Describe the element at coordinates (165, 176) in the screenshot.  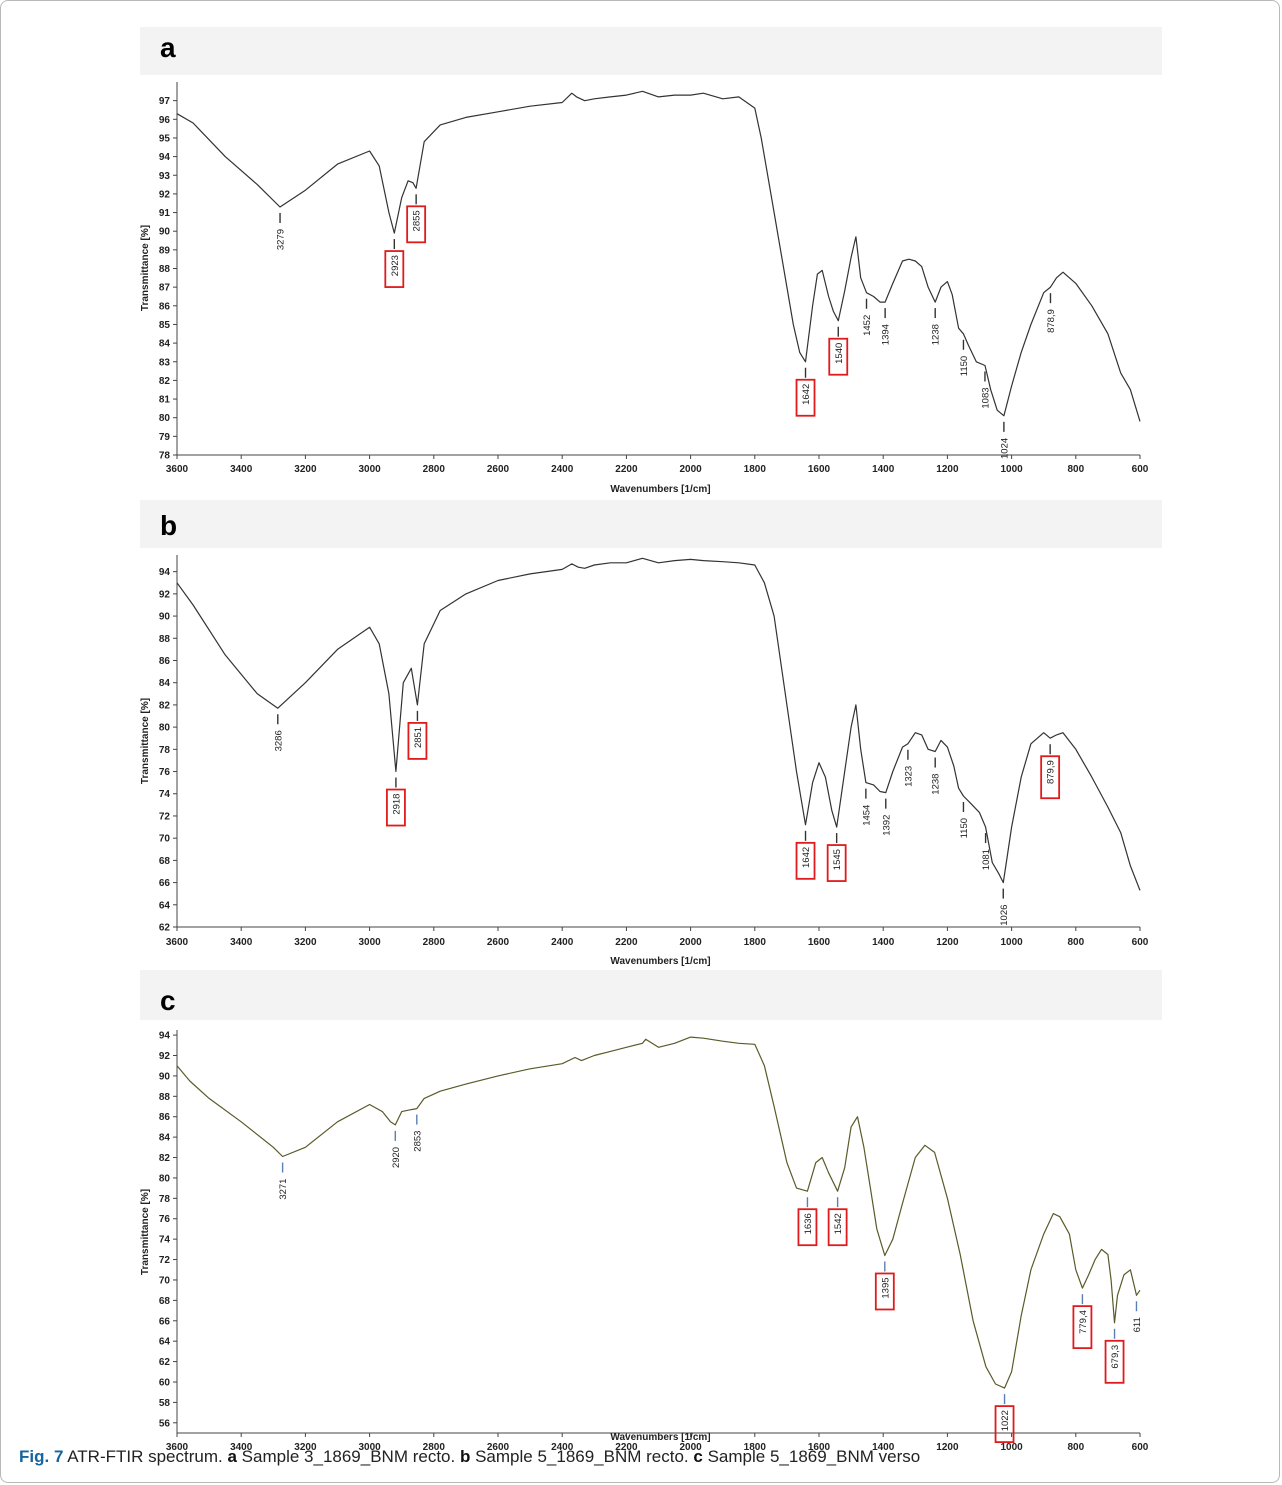
I see `y-tick-label: 93` at that location.